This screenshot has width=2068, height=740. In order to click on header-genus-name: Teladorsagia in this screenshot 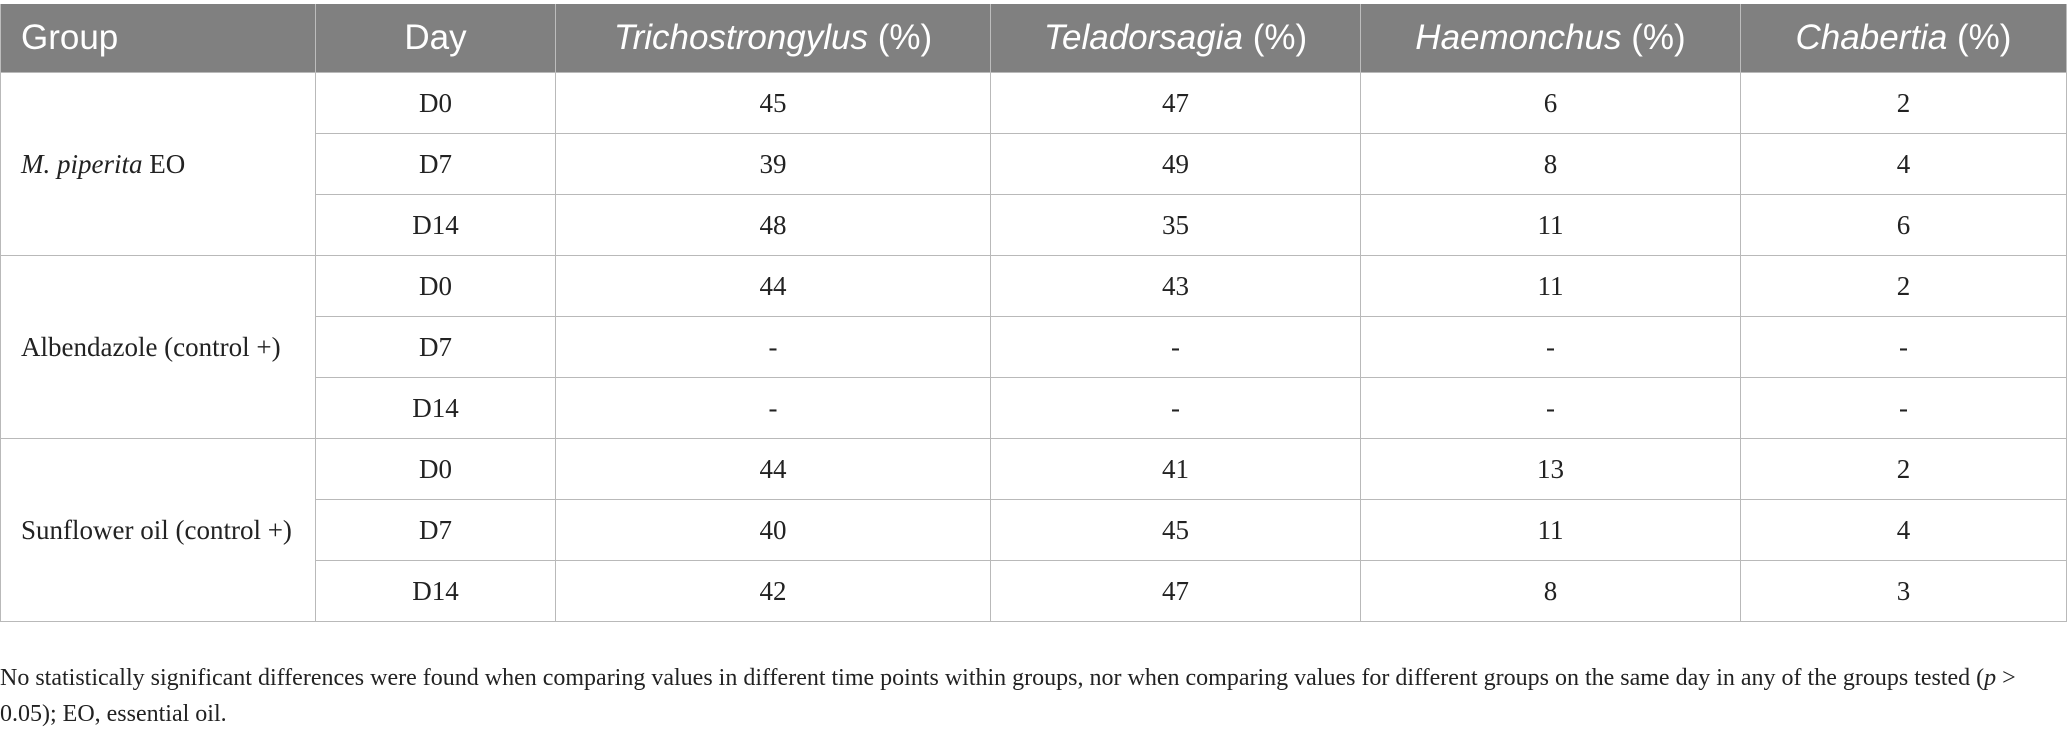, I will do `click(1143, 37)`.